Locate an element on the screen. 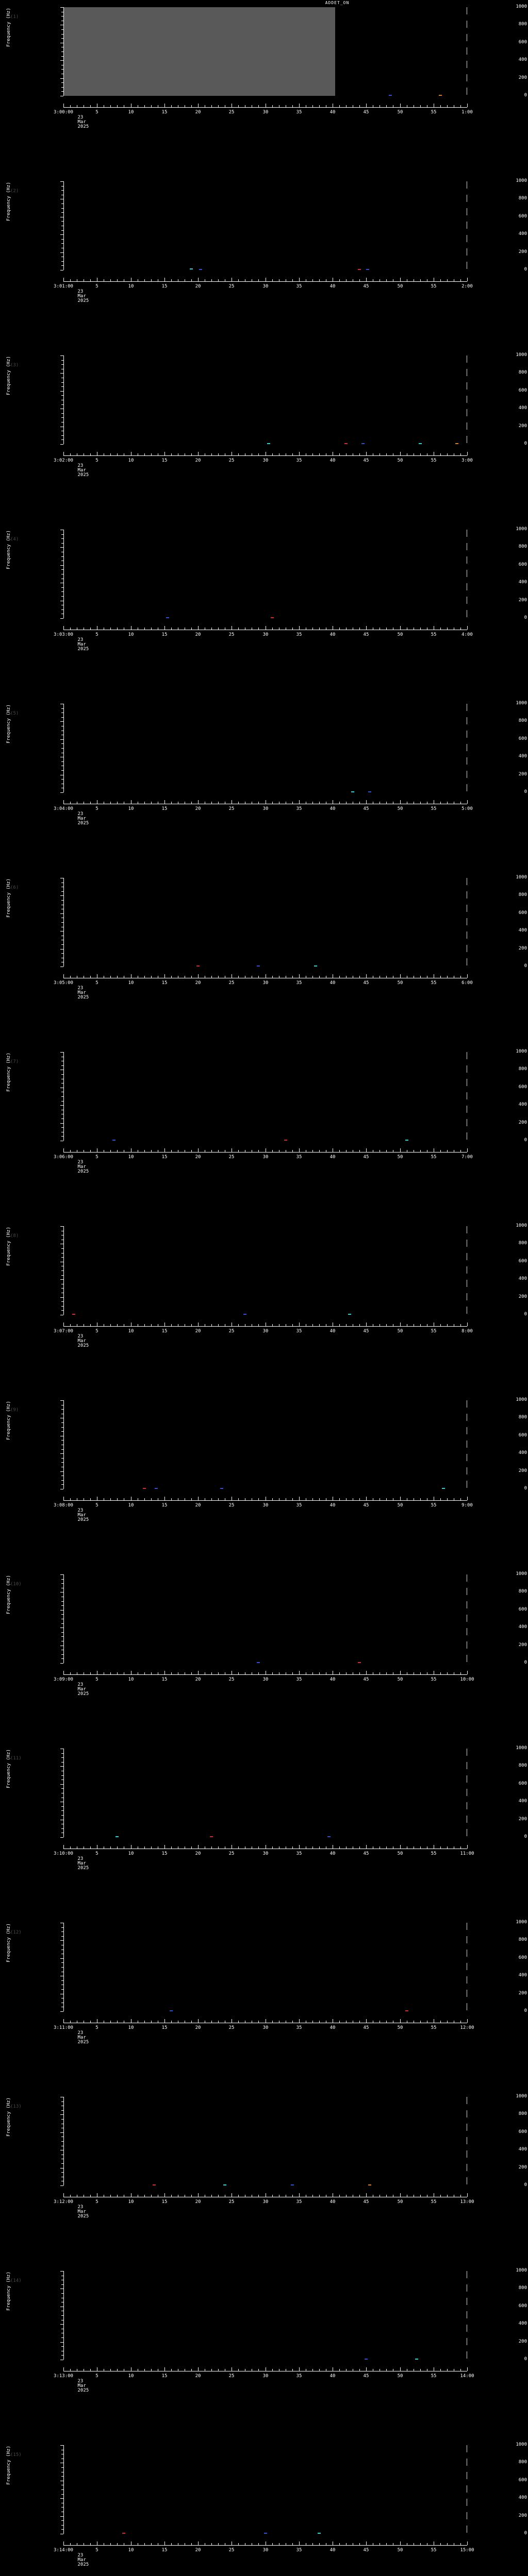  x-tick-label: 1:00 is located at coordinates (467, 112).